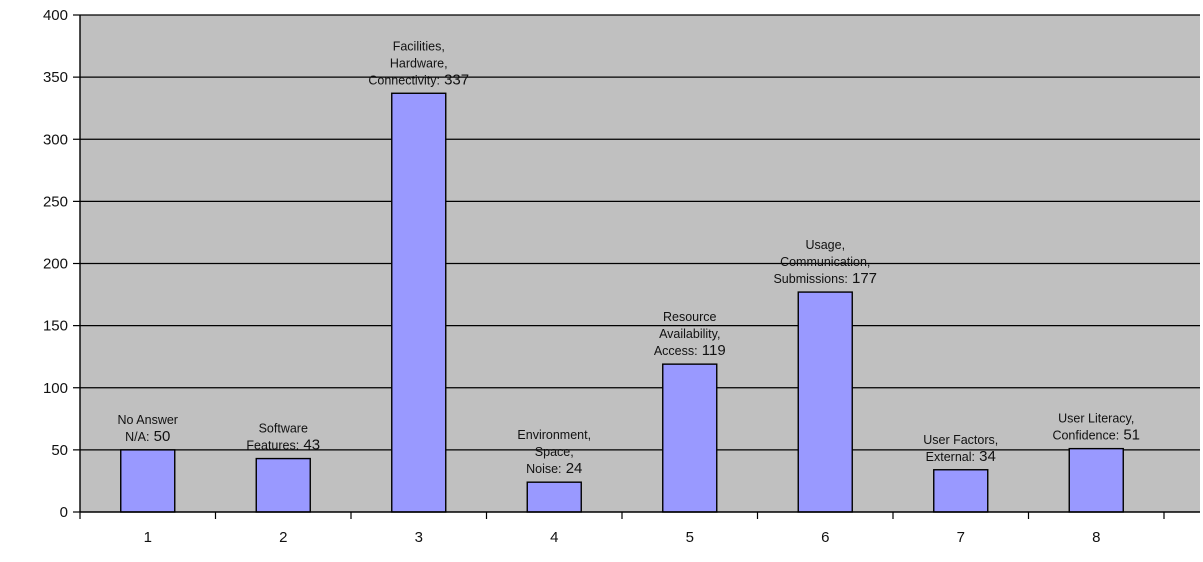 Image resolution: width=1203 pixels, height=562 pixels. What do you see at coordinates (825, 278) in the screenshot?
I see `data-label-text: Submissions: 177` at bounding box center [825, 278].